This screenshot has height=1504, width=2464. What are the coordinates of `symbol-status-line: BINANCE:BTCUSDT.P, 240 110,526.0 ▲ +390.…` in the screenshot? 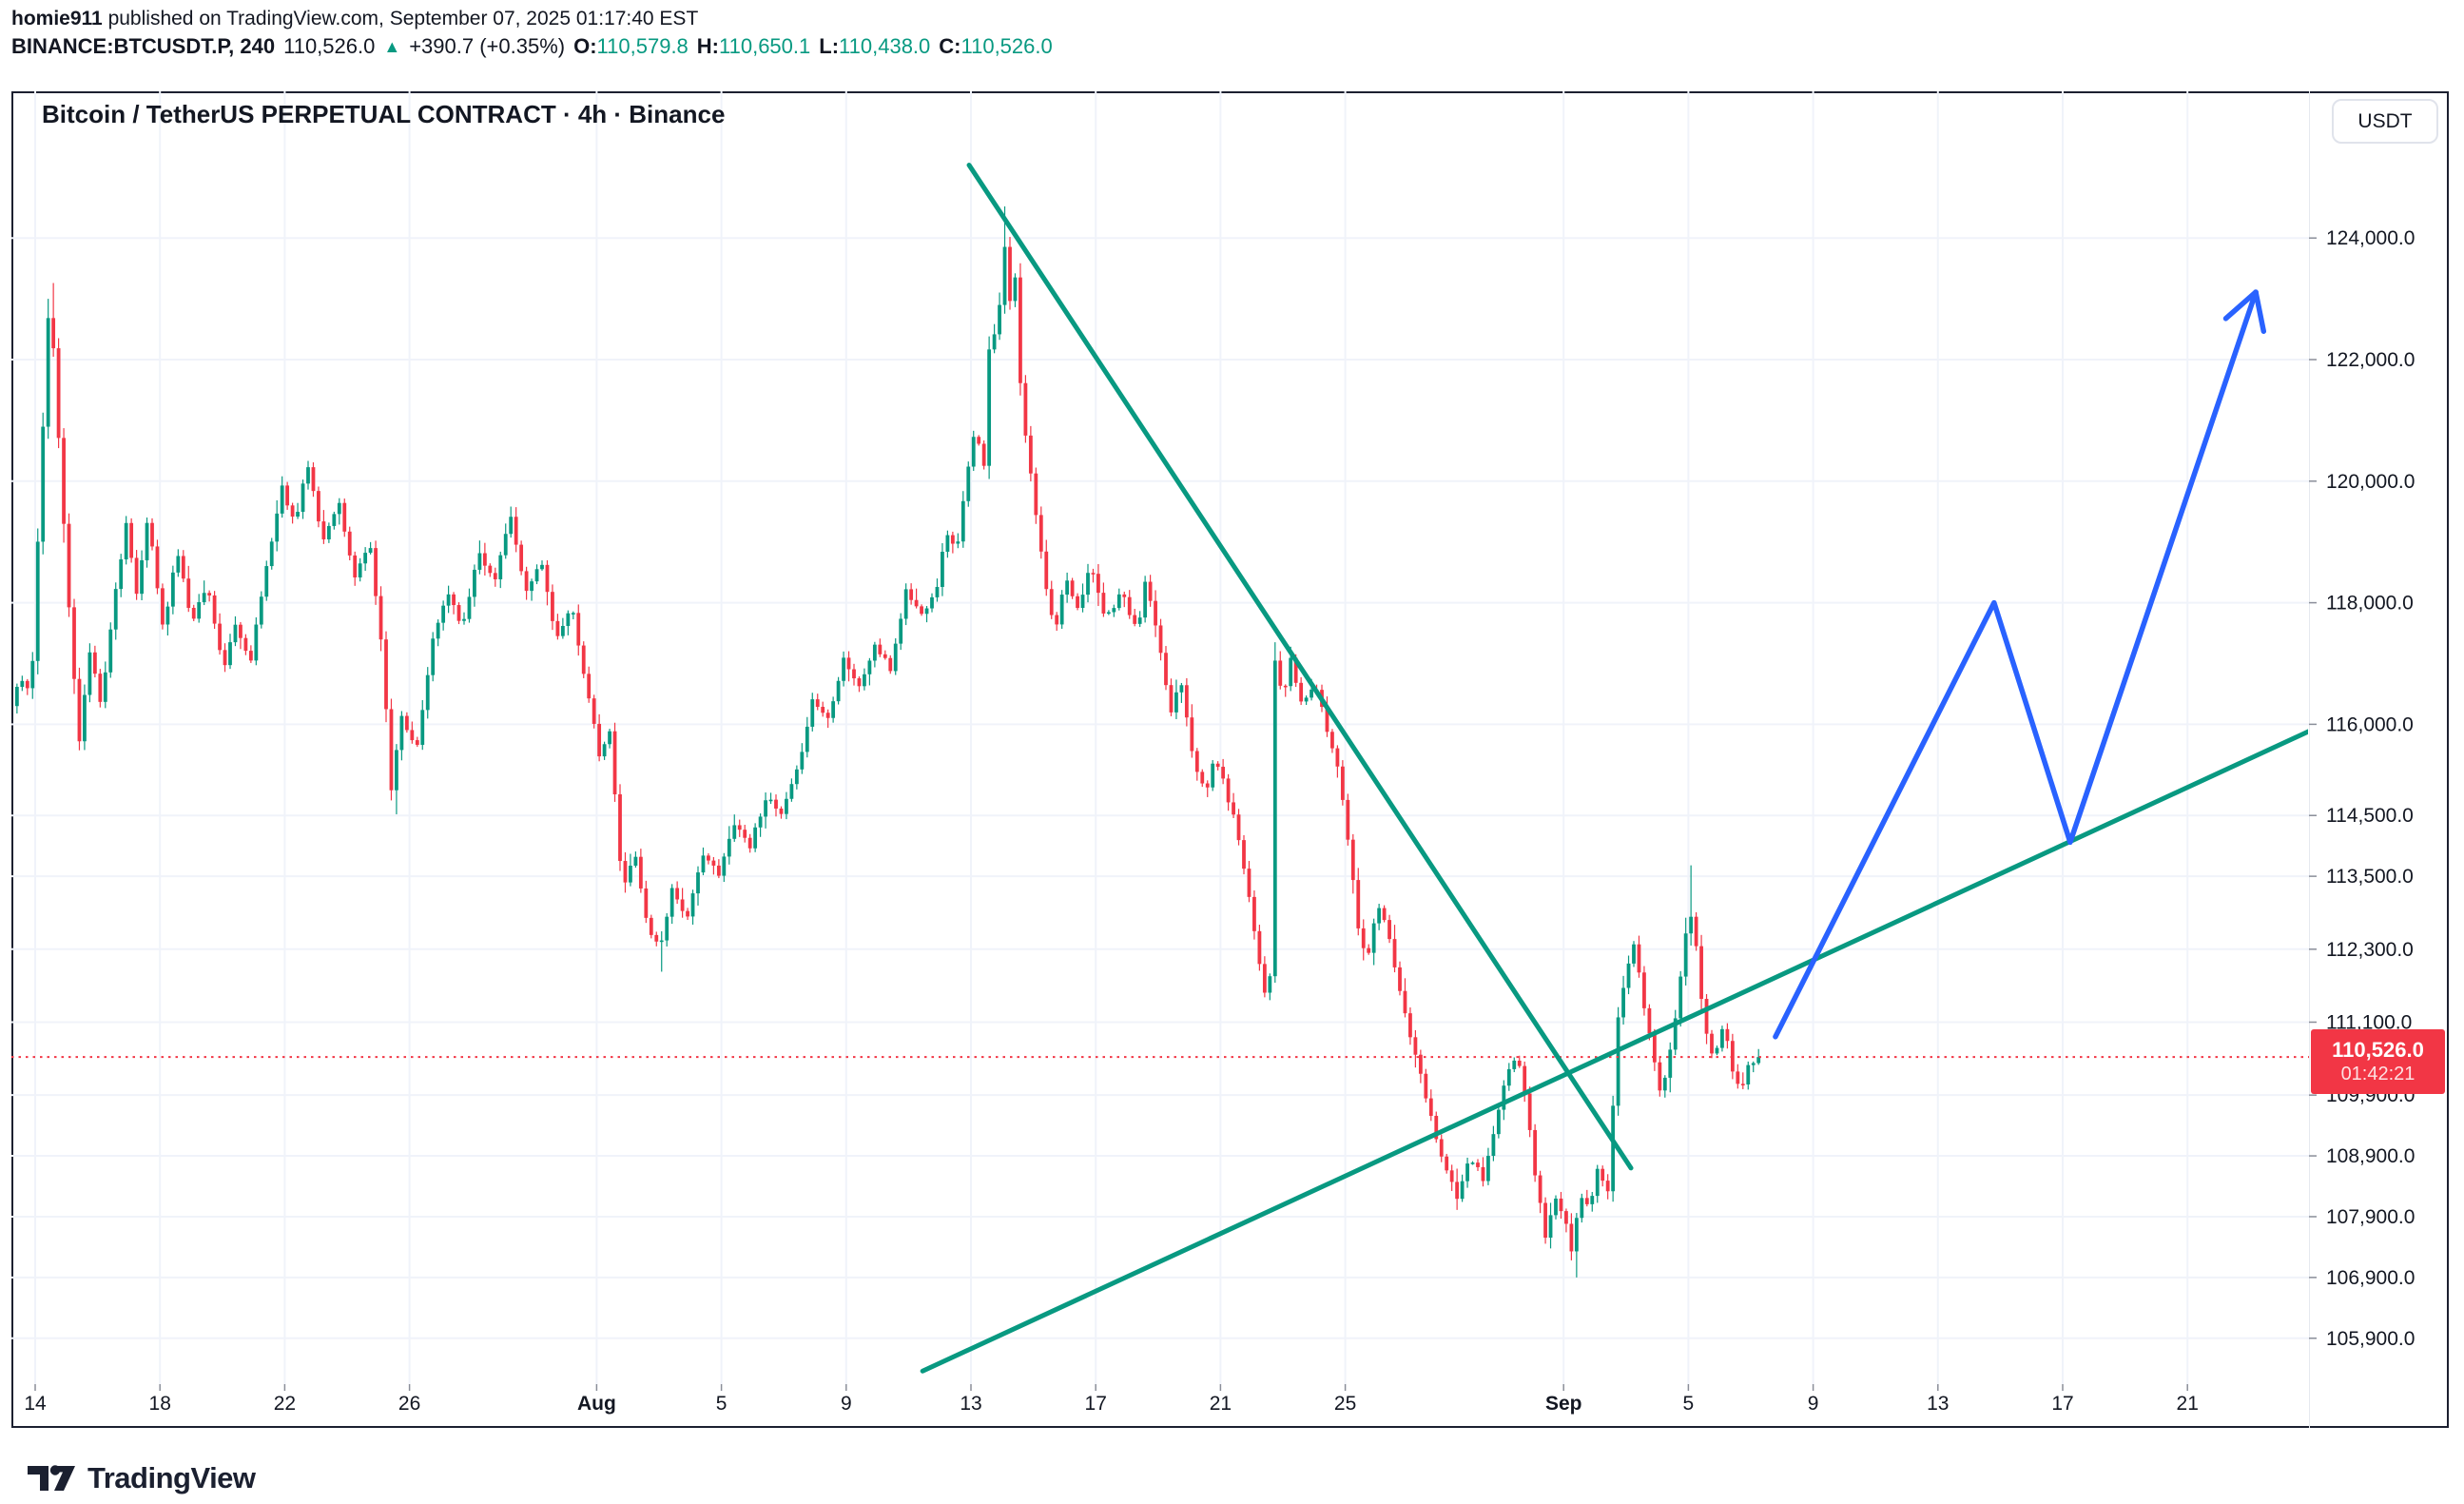 It's located at (532, 46).